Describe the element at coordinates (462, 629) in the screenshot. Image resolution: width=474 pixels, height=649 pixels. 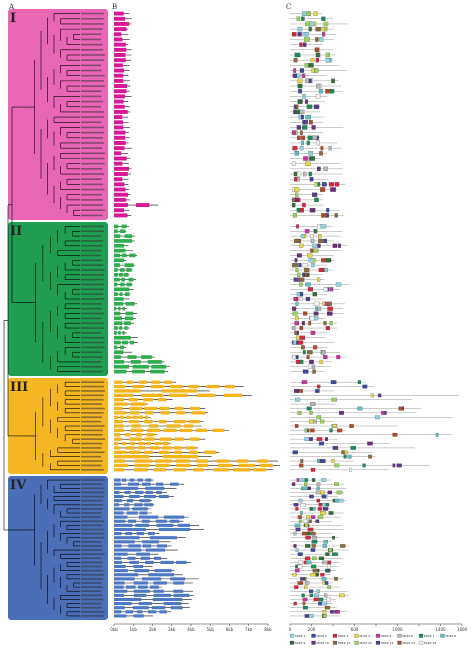
I see `axis-tick-label: 1600` at that location.